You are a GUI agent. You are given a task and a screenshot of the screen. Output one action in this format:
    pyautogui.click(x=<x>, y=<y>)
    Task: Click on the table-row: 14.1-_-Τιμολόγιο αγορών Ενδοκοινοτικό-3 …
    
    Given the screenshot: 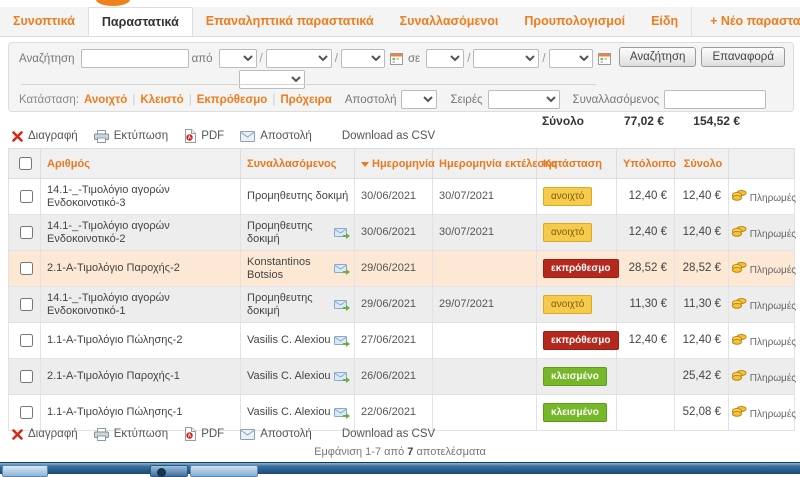 What is the action you would take?
    pyautogui.click(x=402, y=196)
    